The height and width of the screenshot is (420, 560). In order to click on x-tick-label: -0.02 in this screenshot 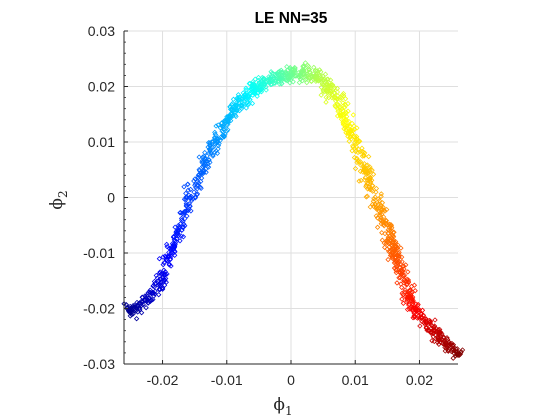, I will do `click(163, 380)`.